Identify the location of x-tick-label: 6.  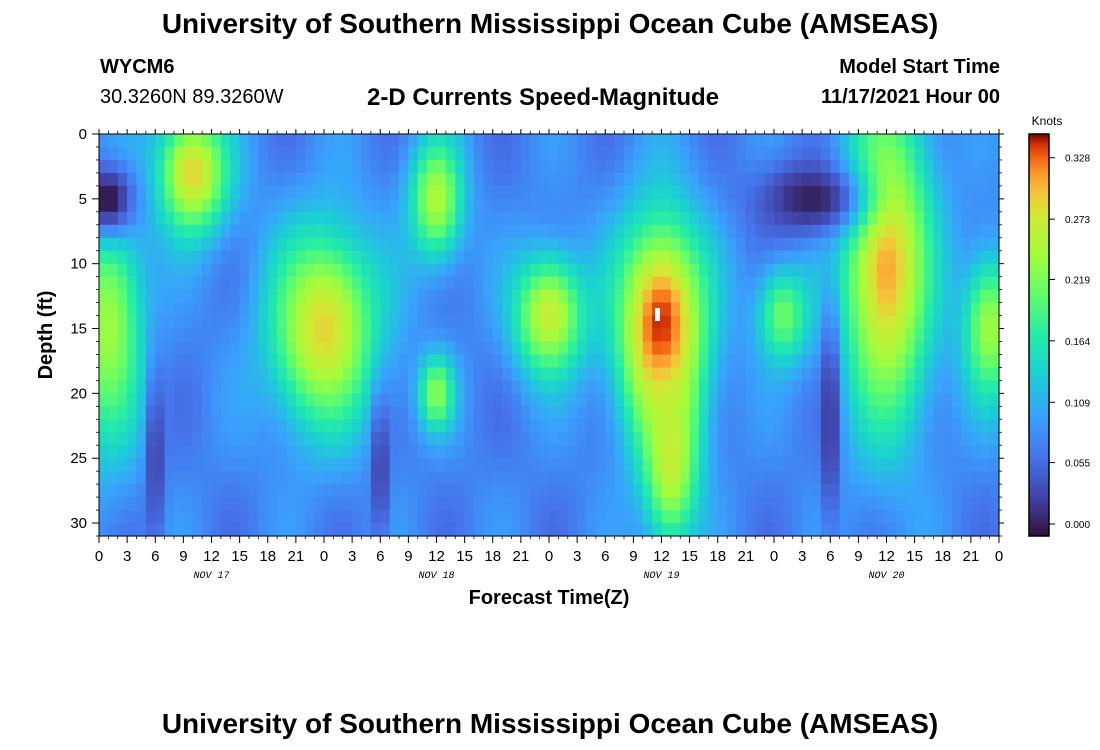
(155, 556).